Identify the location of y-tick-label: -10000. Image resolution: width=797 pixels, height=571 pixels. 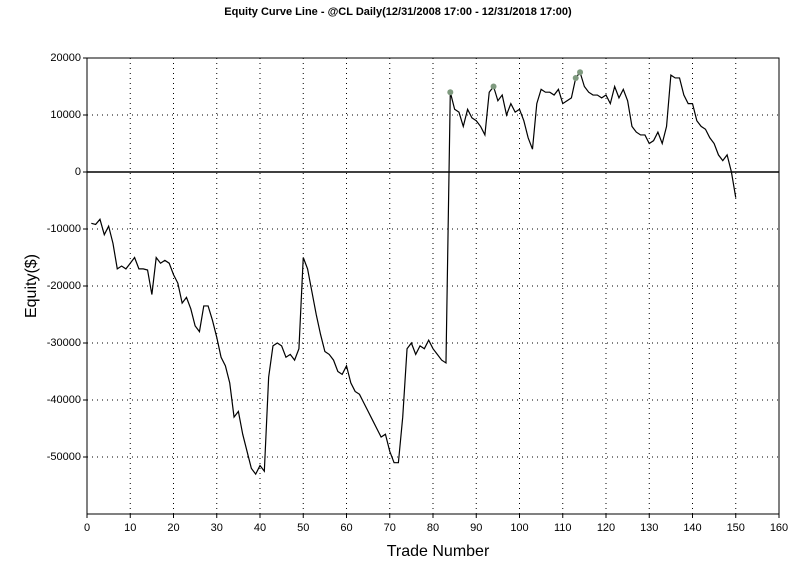
(64, 229).